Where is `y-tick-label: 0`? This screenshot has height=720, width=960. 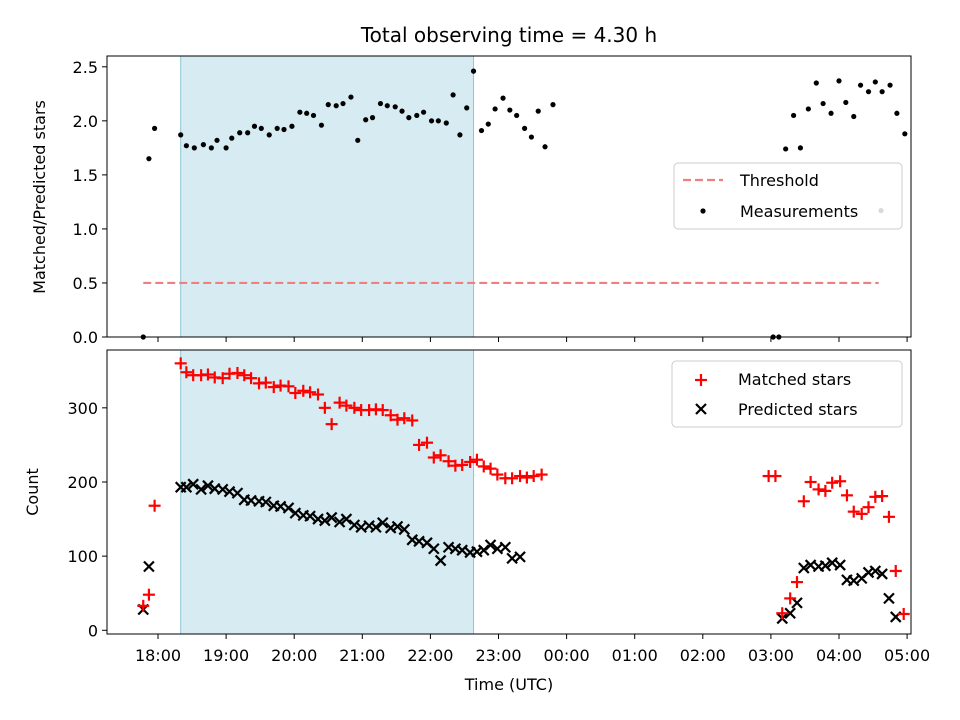 y-tick-label: 0 is located at coordinates (93, 630).